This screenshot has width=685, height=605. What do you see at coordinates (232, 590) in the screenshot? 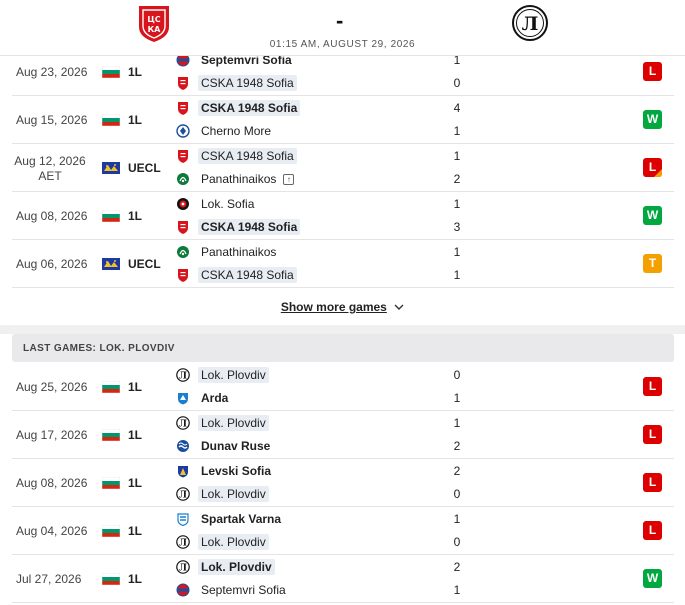
I see `team-2: Septemvri Sofia` at bounding box center [232, 590].